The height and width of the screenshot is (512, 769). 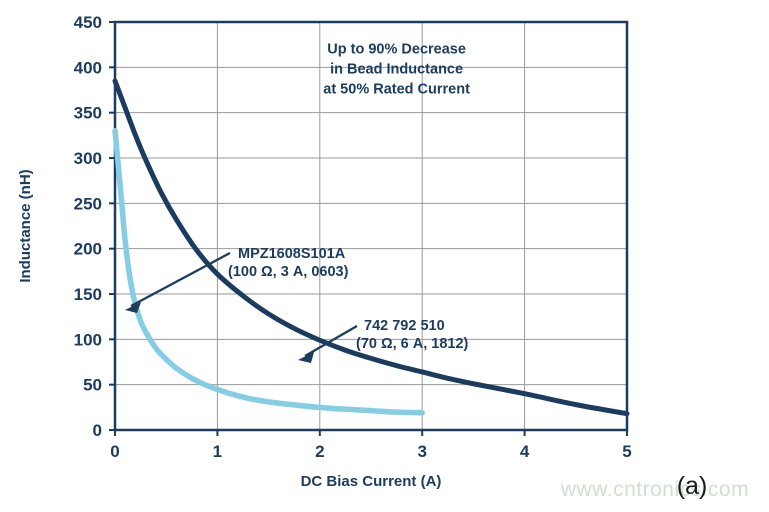 What do you see at coordinates (88, 249) in the screenshot?
I see `y-tick-label: 200` at bounding box center [88, 249].